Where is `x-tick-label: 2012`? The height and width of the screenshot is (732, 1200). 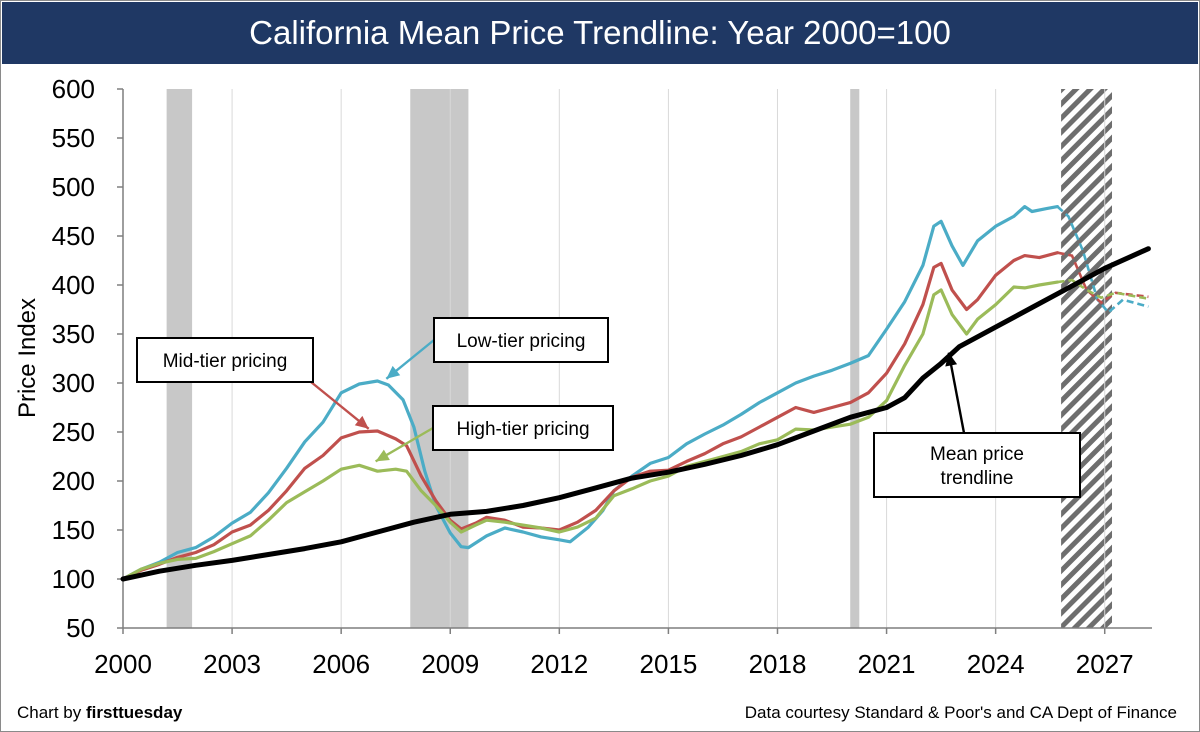
x-tick-label: 2012 is located at coordinates (559, 664).